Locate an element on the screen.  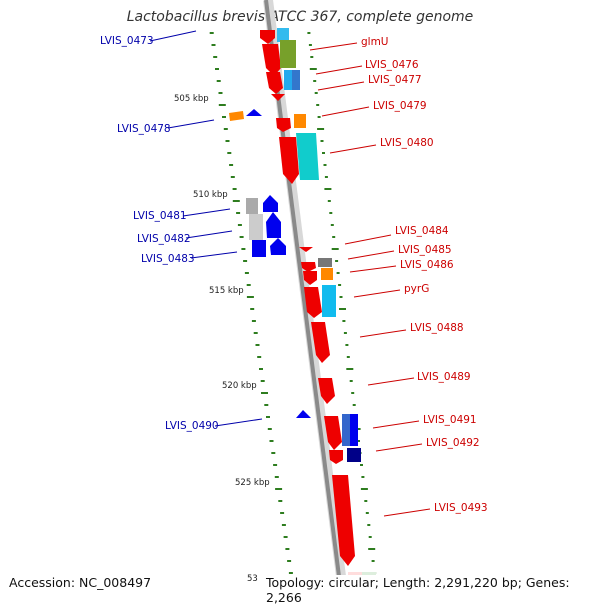
gene-label-right: LVIS_0476 is located at coordinates (392, 65).